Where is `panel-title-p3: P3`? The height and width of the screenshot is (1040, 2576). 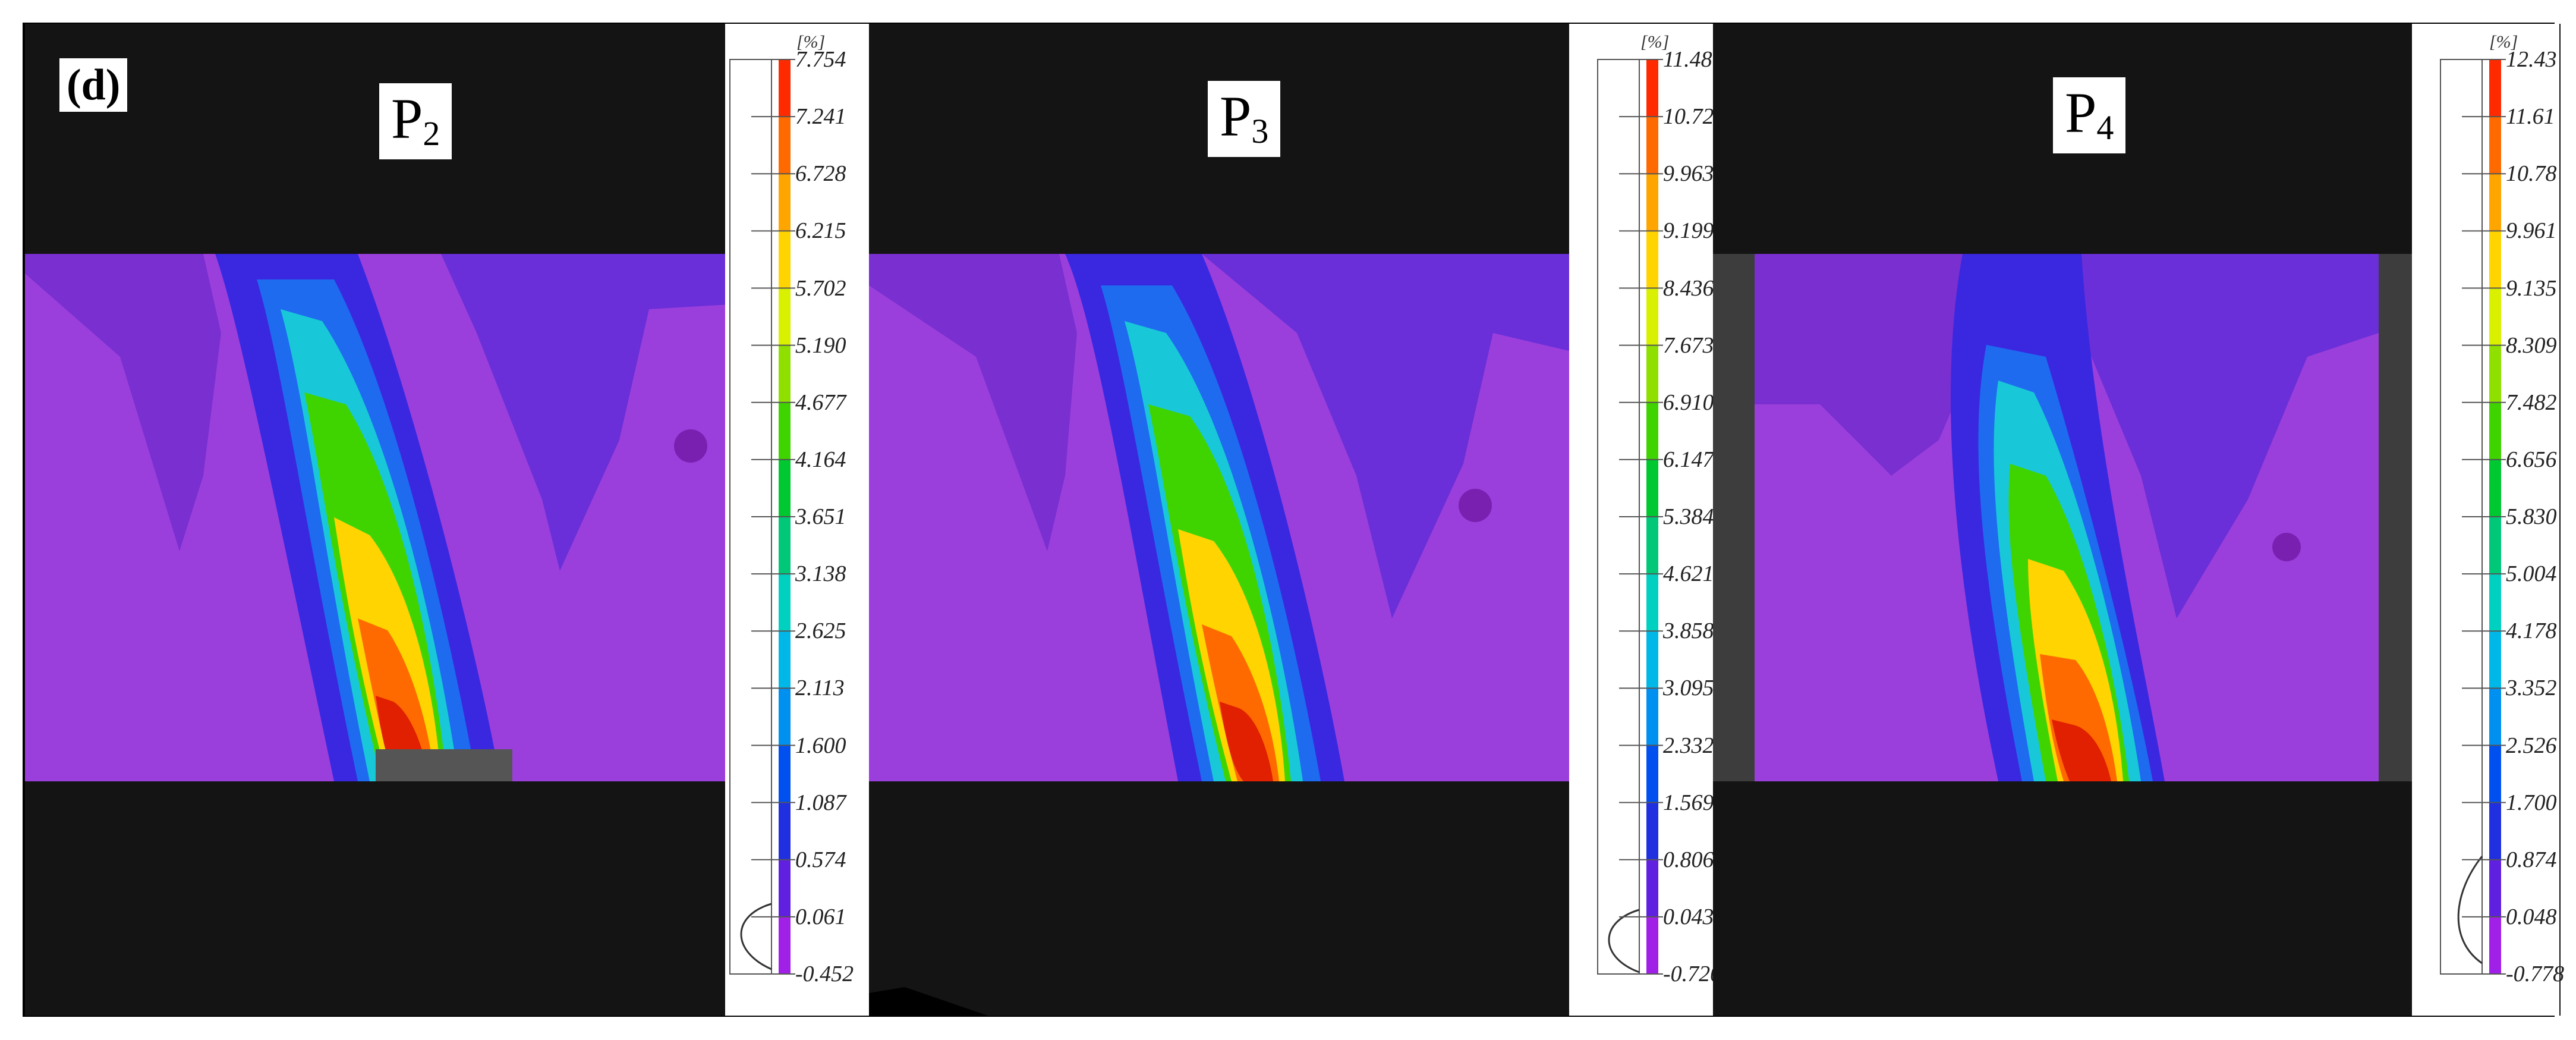
panel-title-p3: P3 is located at coordinates (1244, 119).